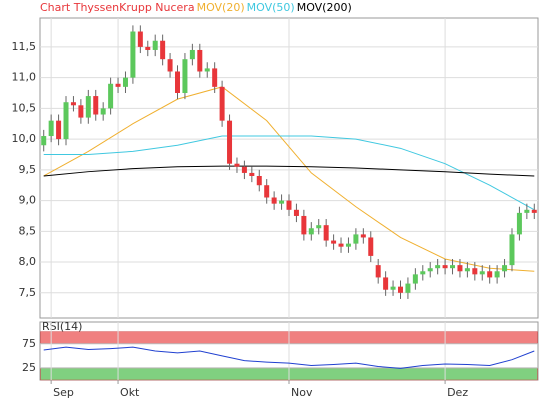 Image resolution: width=540 pixels, height=400 pixels. Describe the element at coordinates (29, 343) in the screenshot. I see `rsi-y-tick-label: 75` at that location.